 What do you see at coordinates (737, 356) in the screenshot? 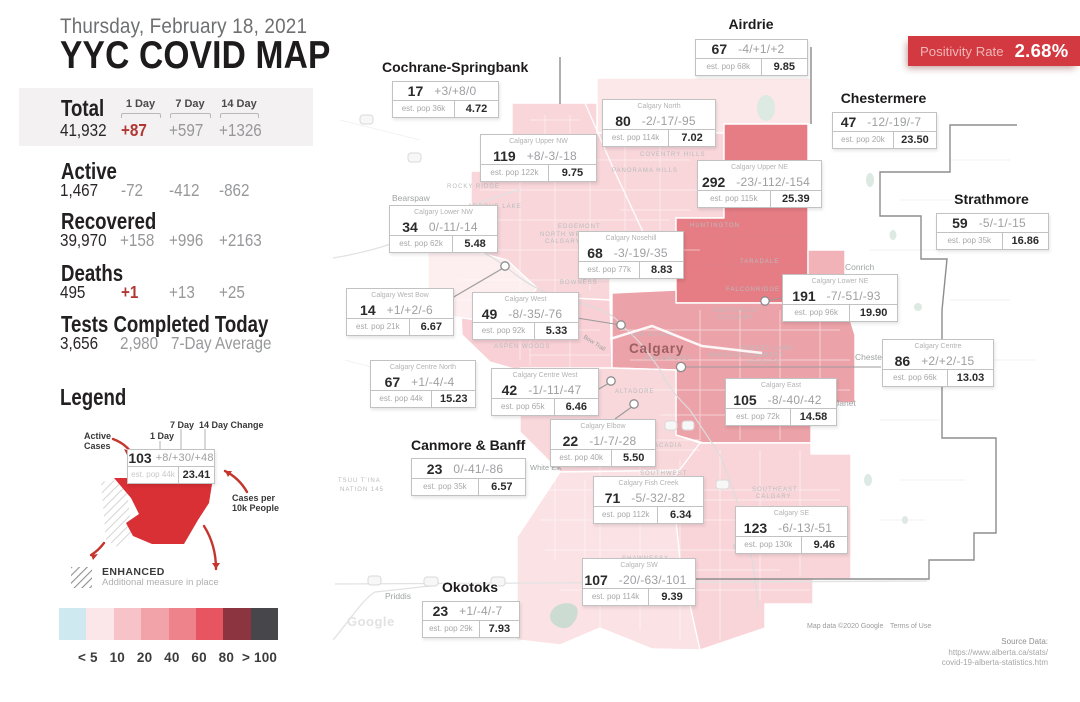
I see `svg-text: MARLBOROUGH` at bounding box center [737, 356].